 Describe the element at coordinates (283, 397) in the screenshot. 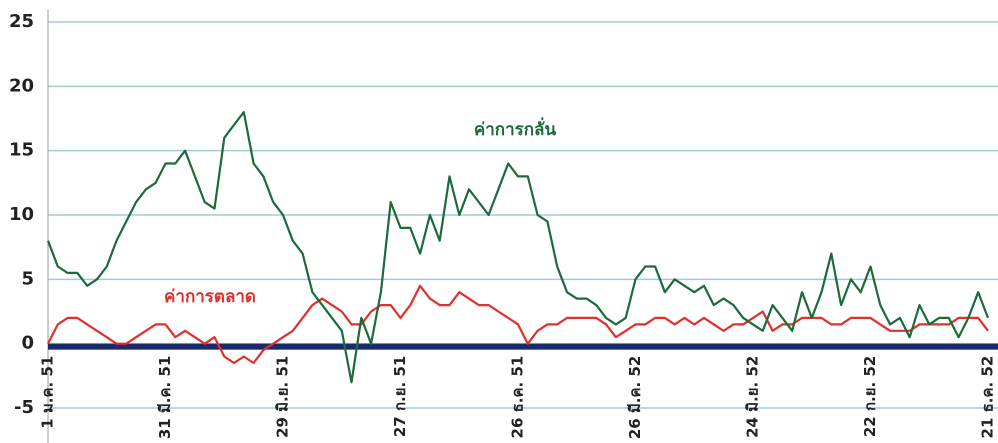

I see `x-tick-label: 29 มิ.ย. 51` at that location.